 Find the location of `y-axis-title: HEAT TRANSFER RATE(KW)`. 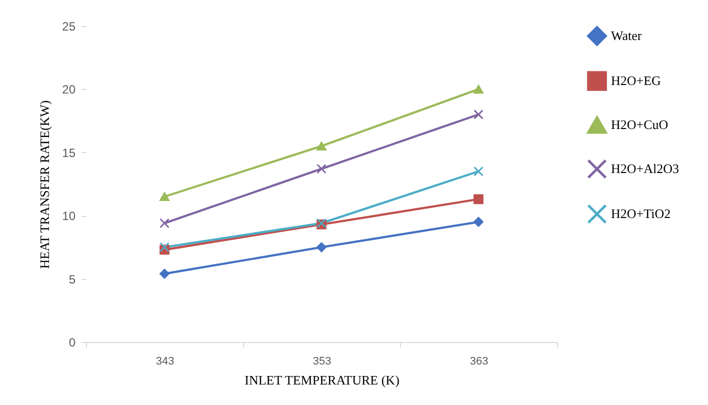

y-axis-title: HEAT TRANSFER RATE(KW) is located at coordinates (44, 184).